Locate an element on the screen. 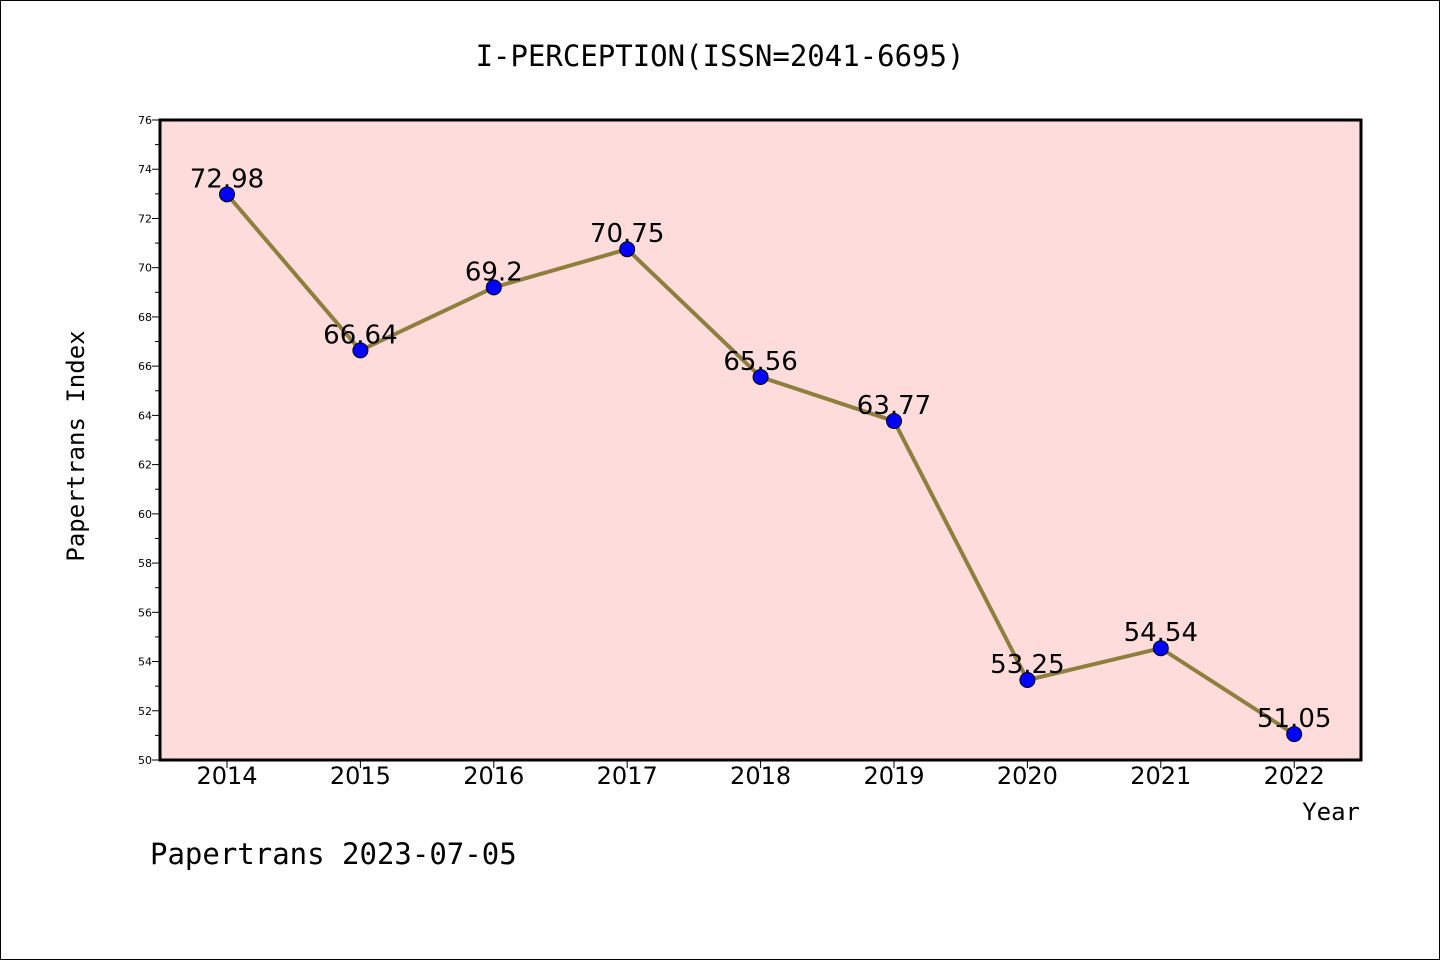  data-label: 72.98 is located at coordinates (227, 179).